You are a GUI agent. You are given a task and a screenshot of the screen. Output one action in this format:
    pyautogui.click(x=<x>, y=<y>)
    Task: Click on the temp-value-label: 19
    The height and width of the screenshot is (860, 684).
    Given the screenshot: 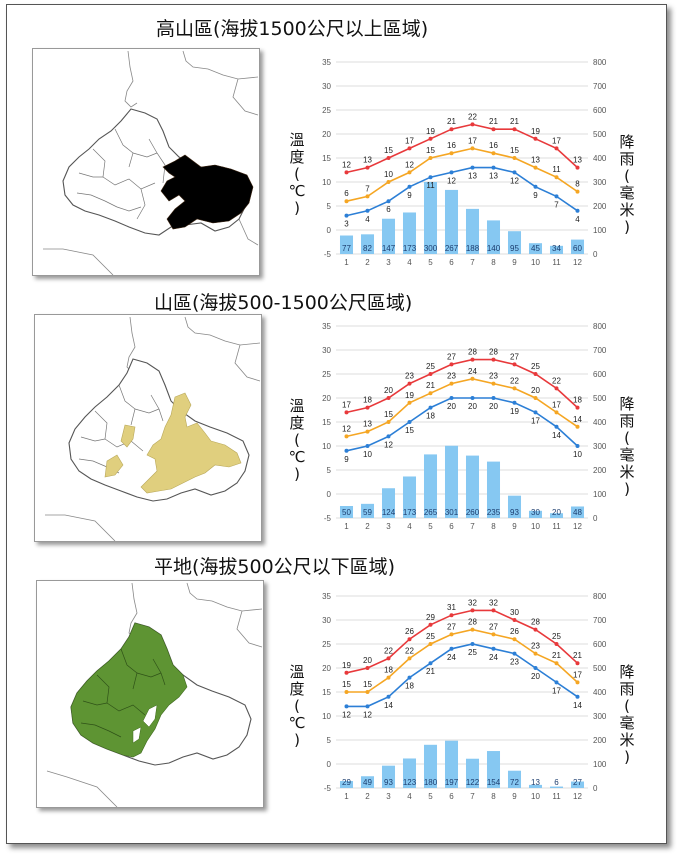 What is the action you would take?
    pyautogui.click(x=409, y=395)
    